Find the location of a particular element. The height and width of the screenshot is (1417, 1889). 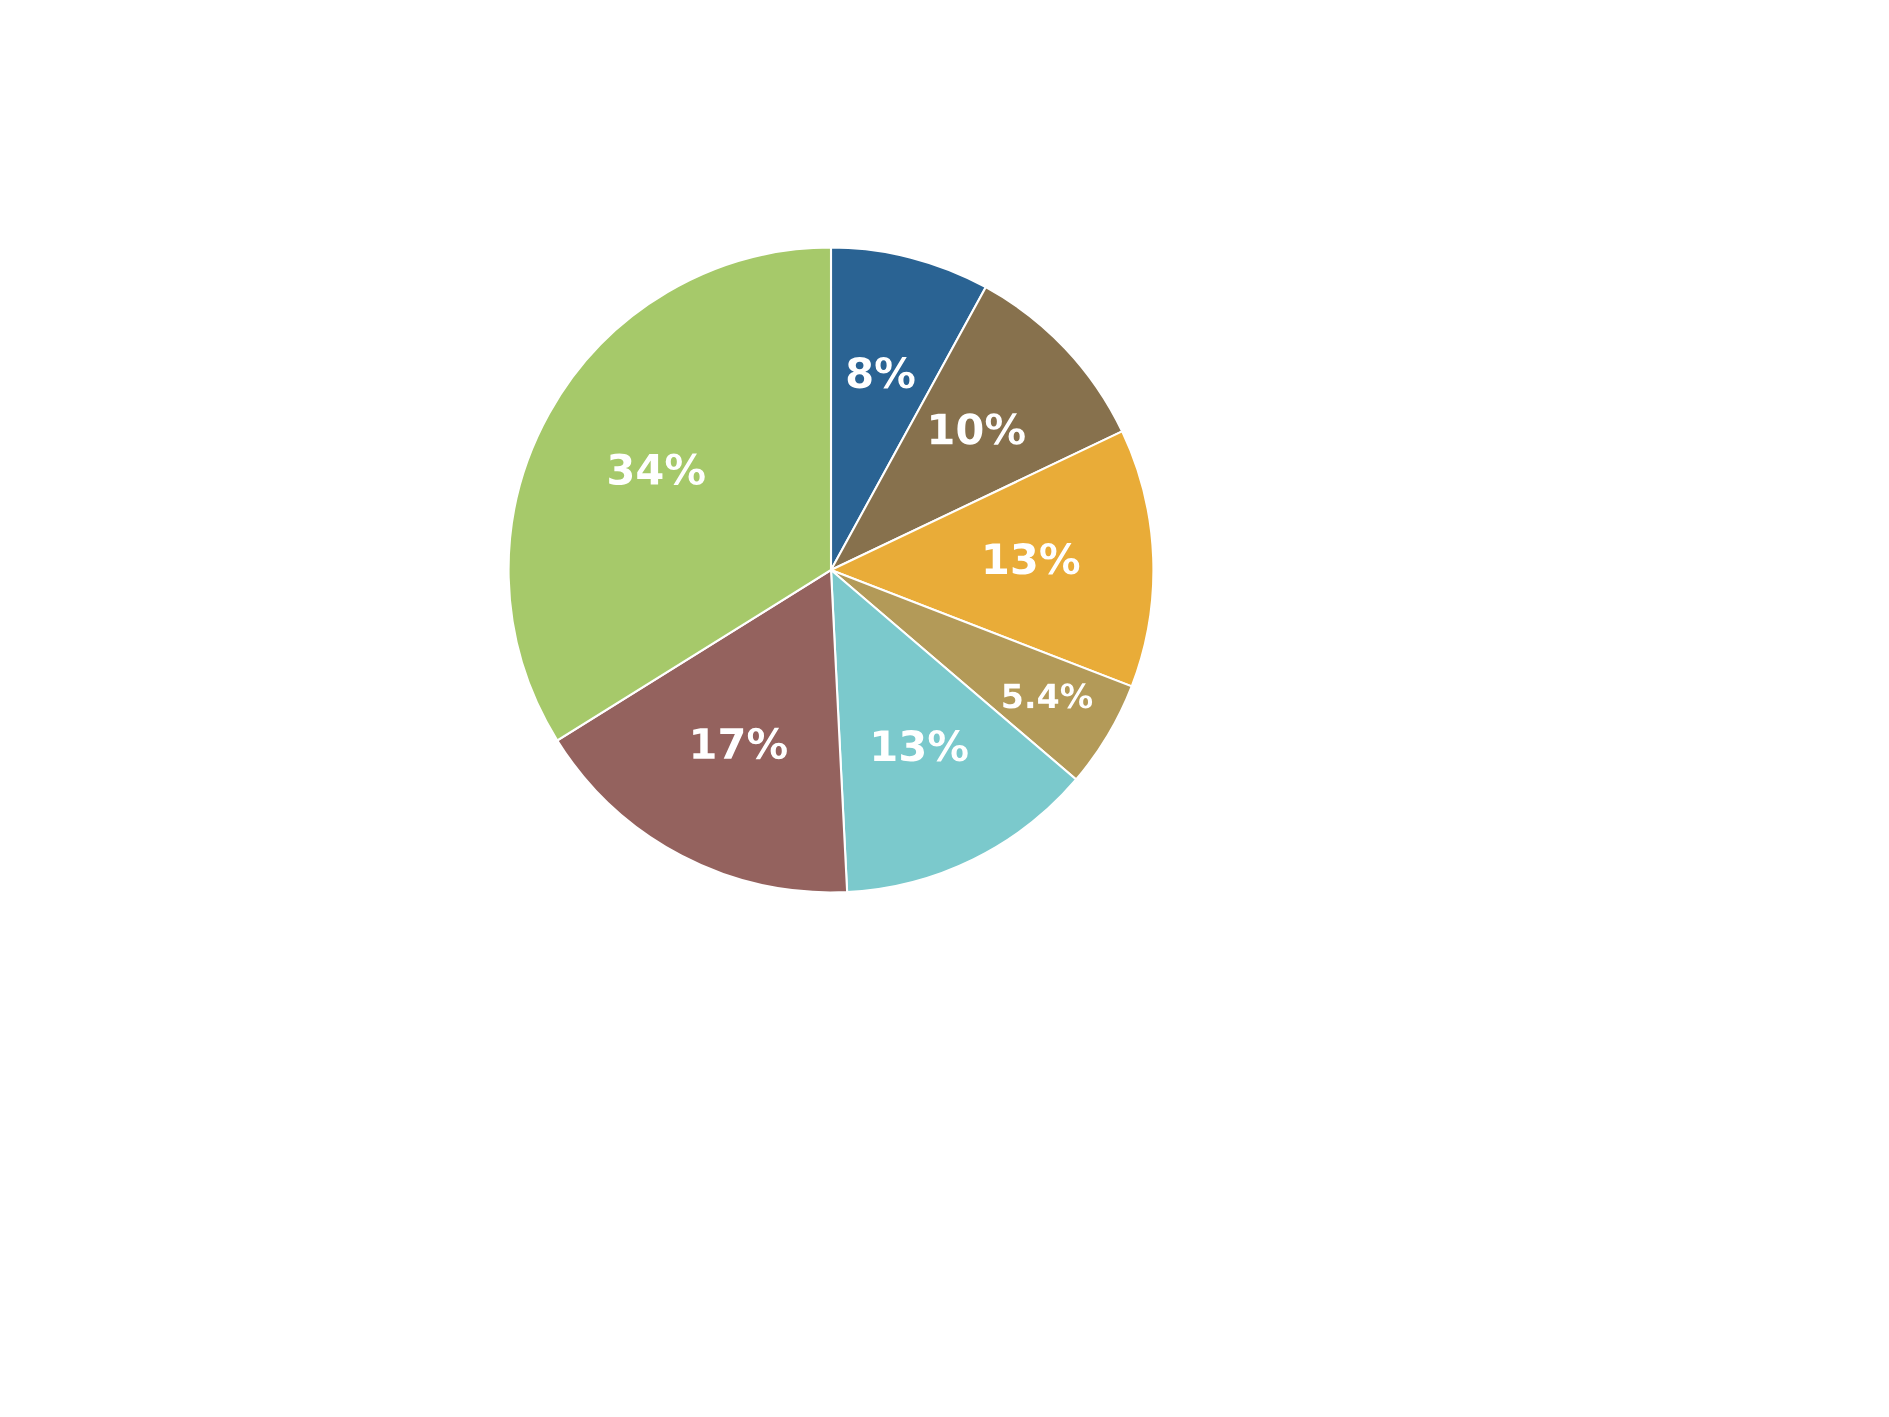

data-label: 10% is located at coordinates (978, 429).